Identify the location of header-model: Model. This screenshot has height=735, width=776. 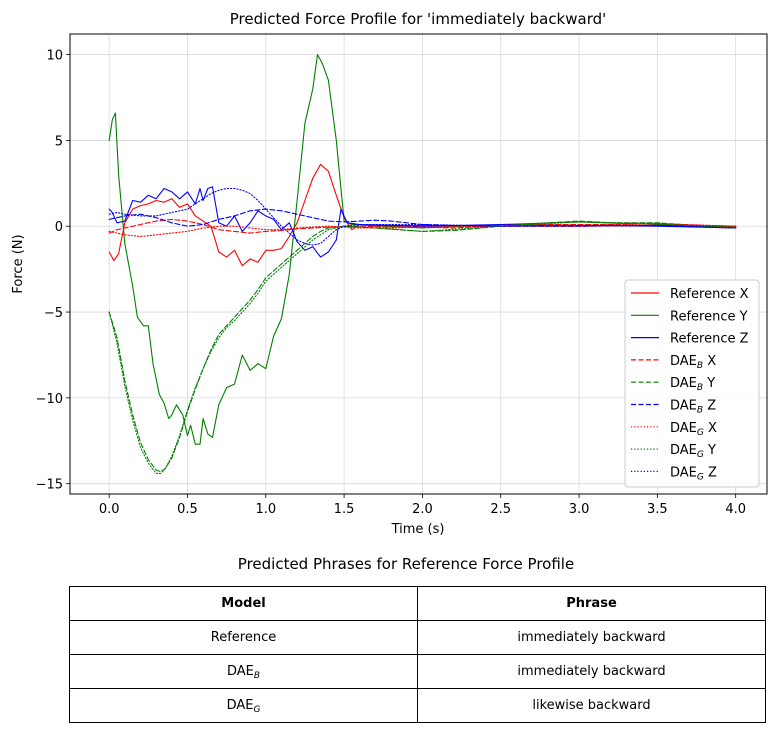
(243, 603).